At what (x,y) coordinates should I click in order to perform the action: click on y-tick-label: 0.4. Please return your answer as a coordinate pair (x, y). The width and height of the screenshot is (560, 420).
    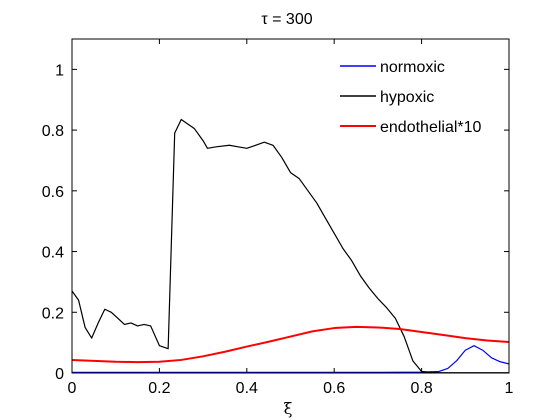
    Looking at the image, I should click on (53, 253).